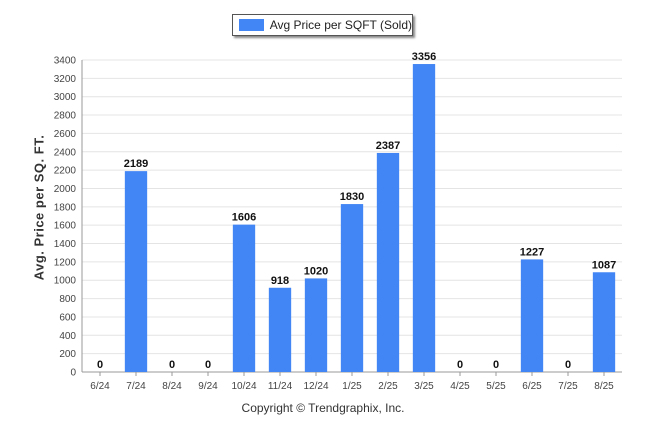 This screenshot has height=434, width=646. What do you see at coordinates (208, 386) in the screenshot?
I see `x-tick-label: 9/24` at bounding box center [208, 386].